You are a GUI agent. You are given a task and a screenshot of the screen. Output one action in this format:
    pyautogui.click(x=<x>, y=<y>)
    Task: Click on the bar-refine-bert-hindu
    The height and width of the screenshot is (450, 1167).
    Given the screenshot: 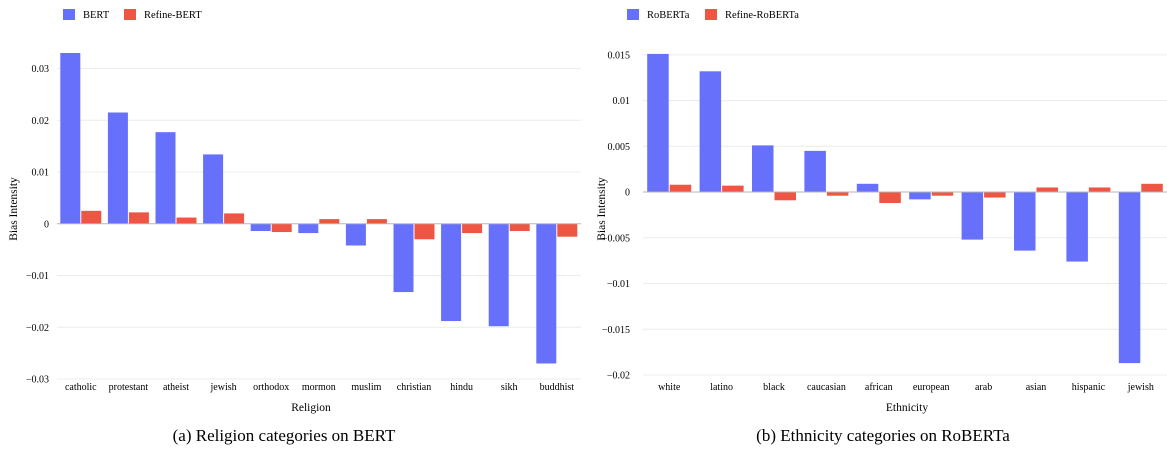 What is the action you would take?
    pyautogui.click(x=472, y=228)
    